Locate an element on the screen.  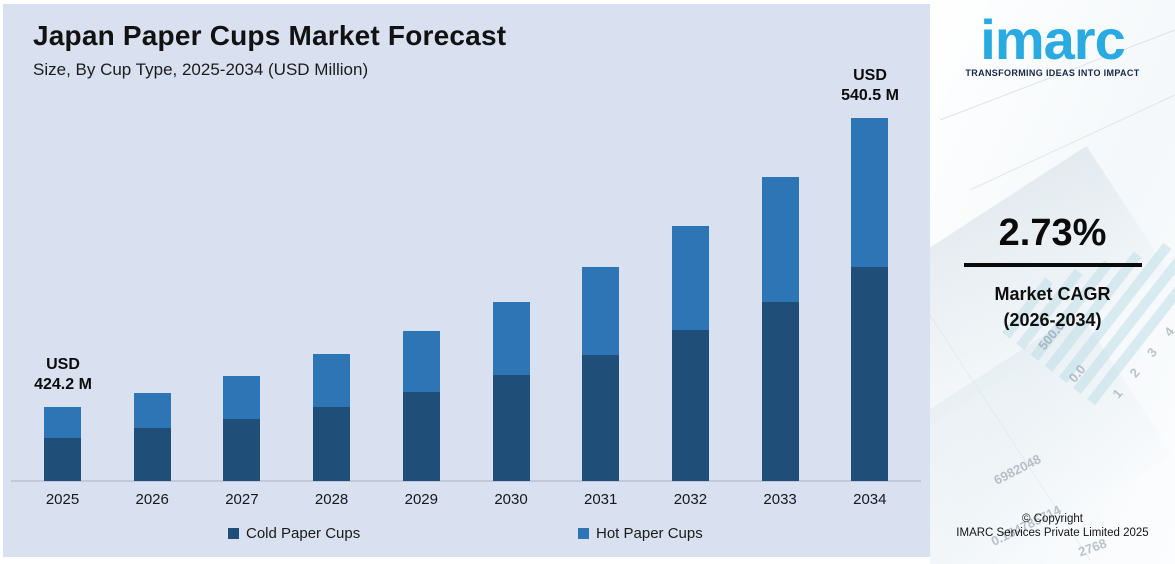
x-tick-2026: 2026 is located at coordinates (152, 499).